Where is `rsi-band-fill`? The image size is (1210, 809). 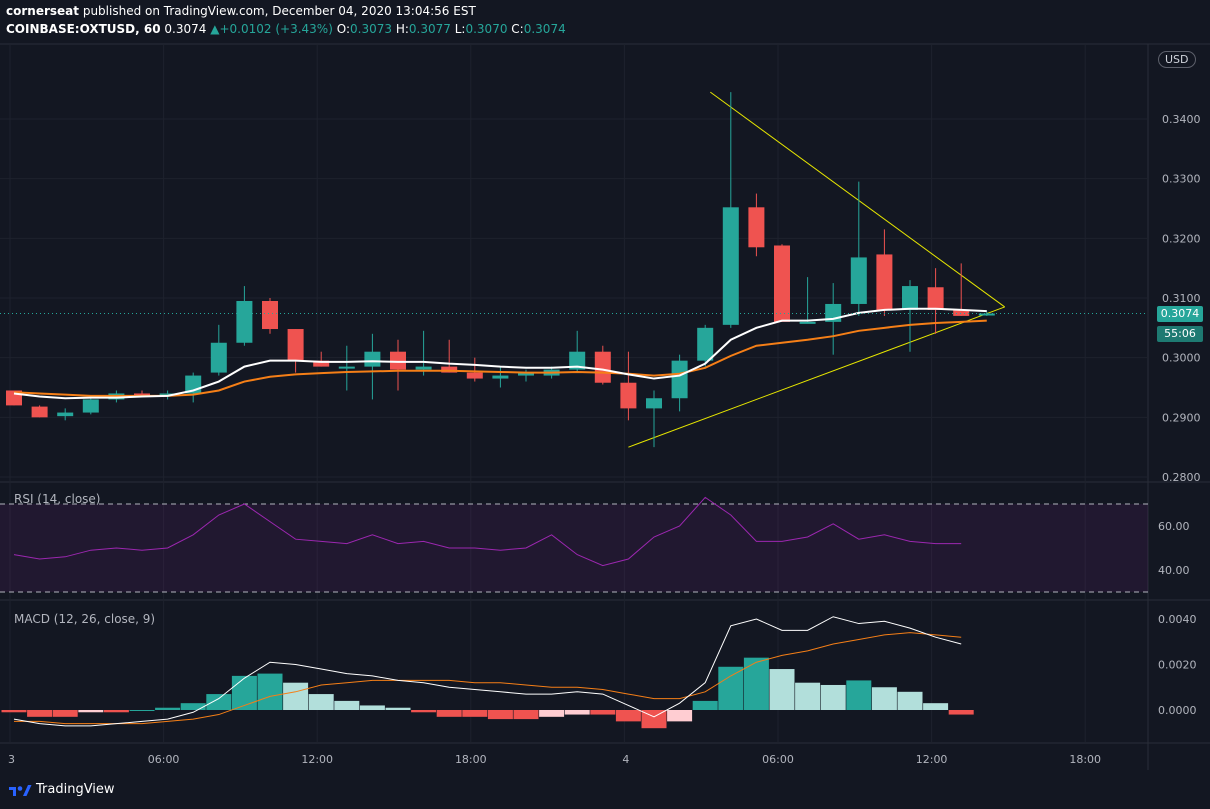
rsi-band-fill is located at coordinates (574, 548).